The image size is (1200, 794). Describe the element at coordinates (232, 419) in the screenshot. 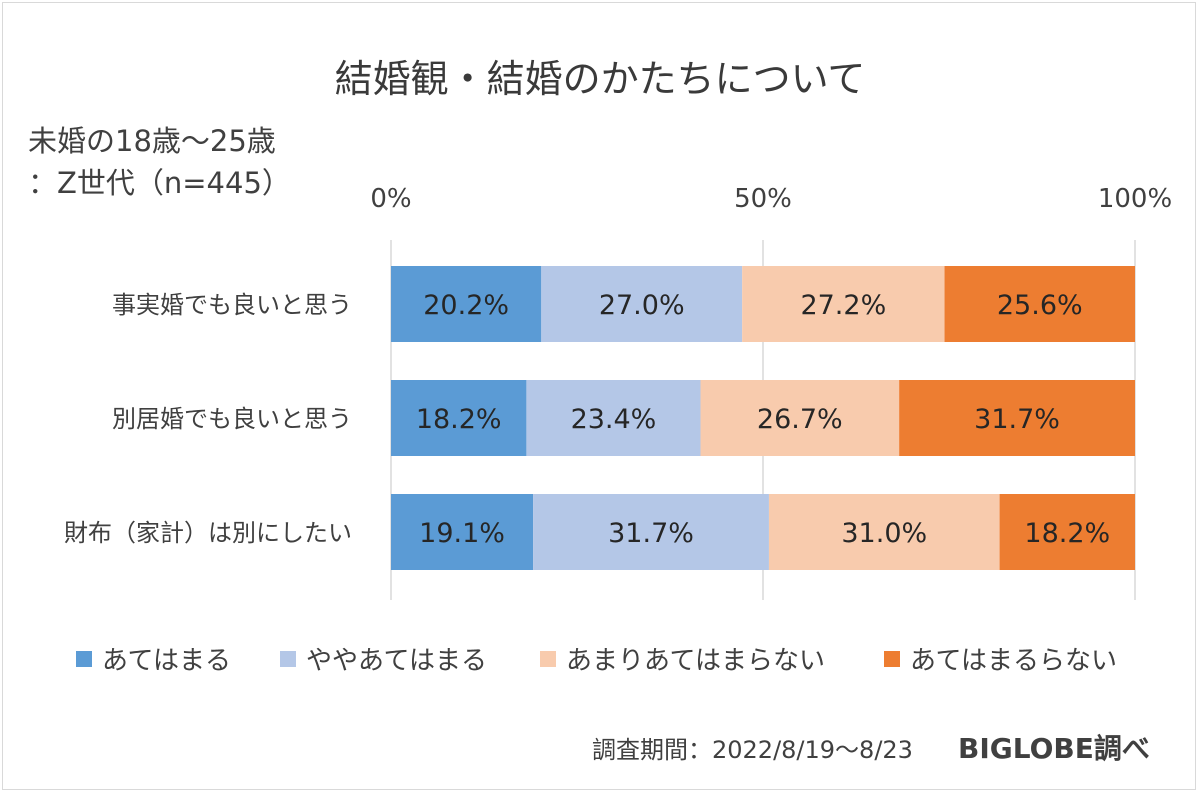

I see `category-label: 別居婚でも良いと思う` at that location.